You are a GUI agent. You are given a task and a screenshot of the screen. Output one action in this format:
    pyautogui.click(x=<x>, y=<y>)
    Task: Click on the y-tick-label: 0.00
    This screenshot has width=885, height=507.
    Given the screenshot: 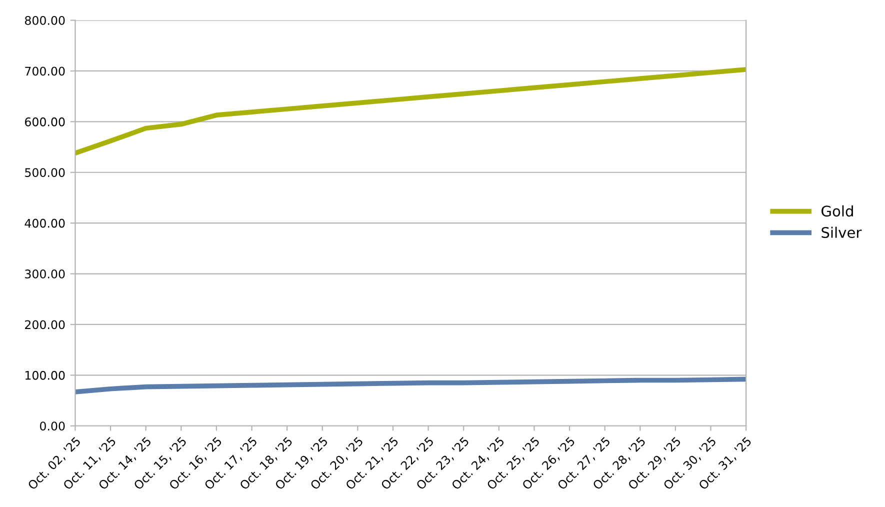 What is the action you would take?
    pyautogui.click(x=52, y=426)
    